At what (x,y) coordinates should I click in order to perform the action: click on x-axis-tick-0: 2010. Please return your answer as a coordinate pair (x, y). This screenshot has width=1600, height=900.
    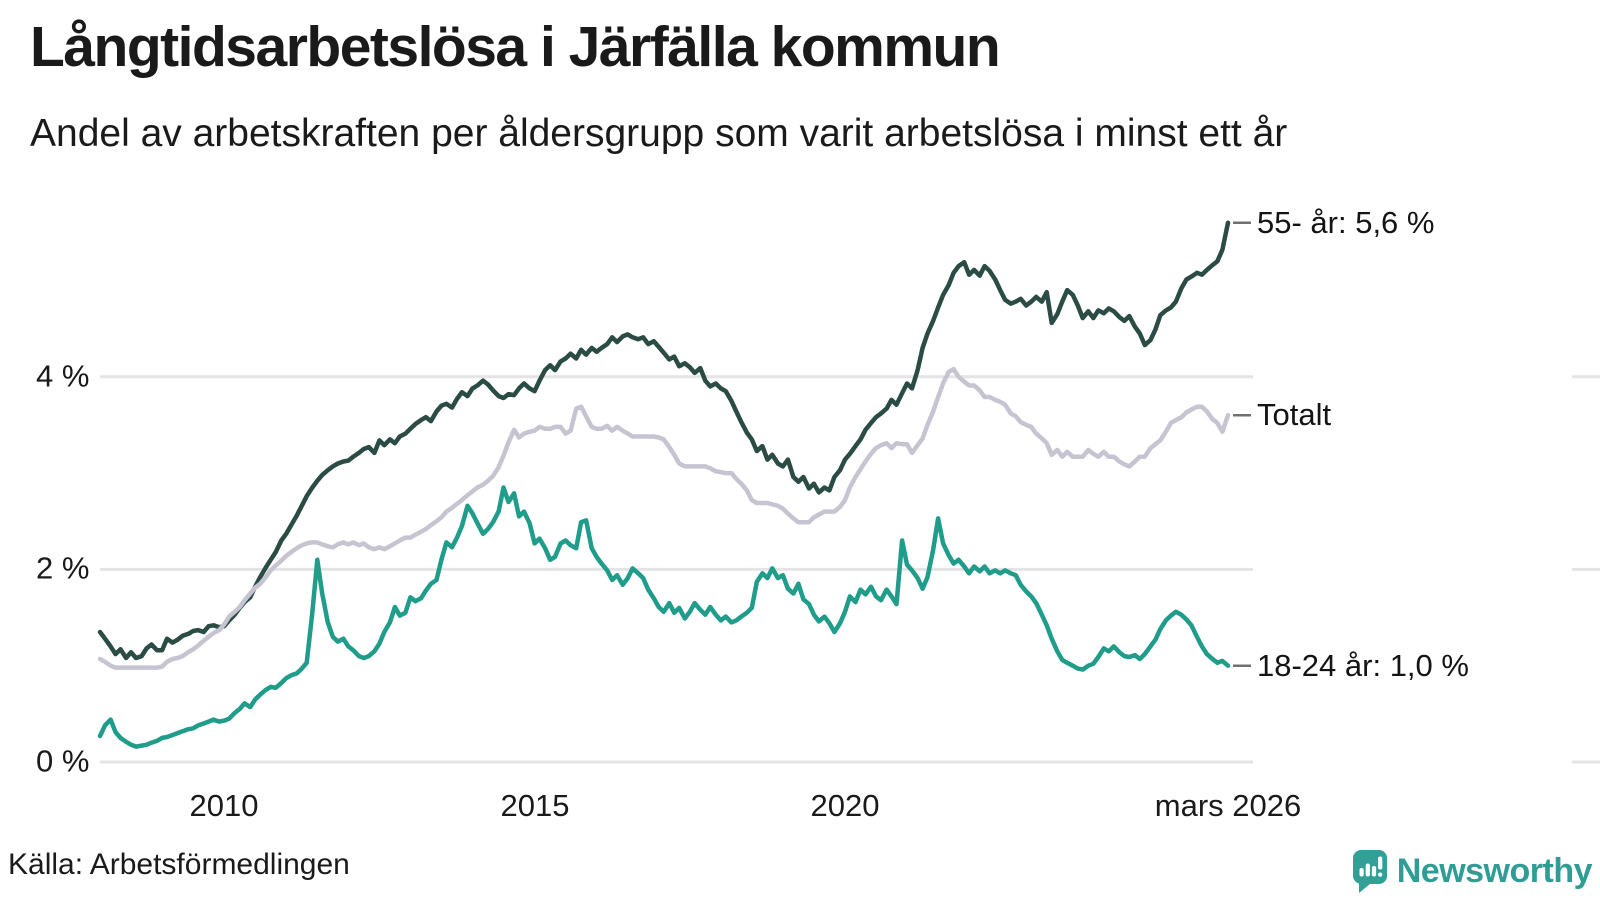
    Looking at the image, I should click on (224, 805).